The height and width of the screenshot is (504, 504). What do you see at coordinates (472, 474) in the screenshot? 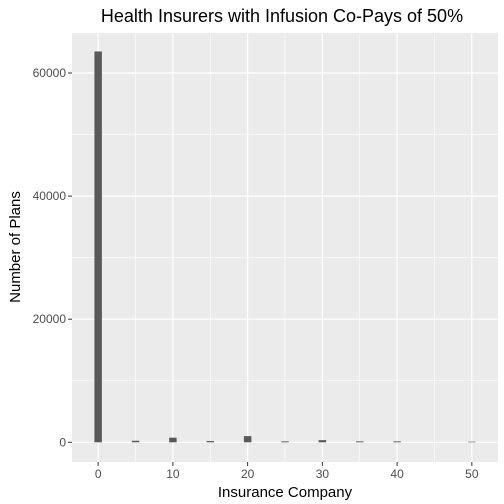
I see `x-tick-label: 50` at bounding box center [472, 474].